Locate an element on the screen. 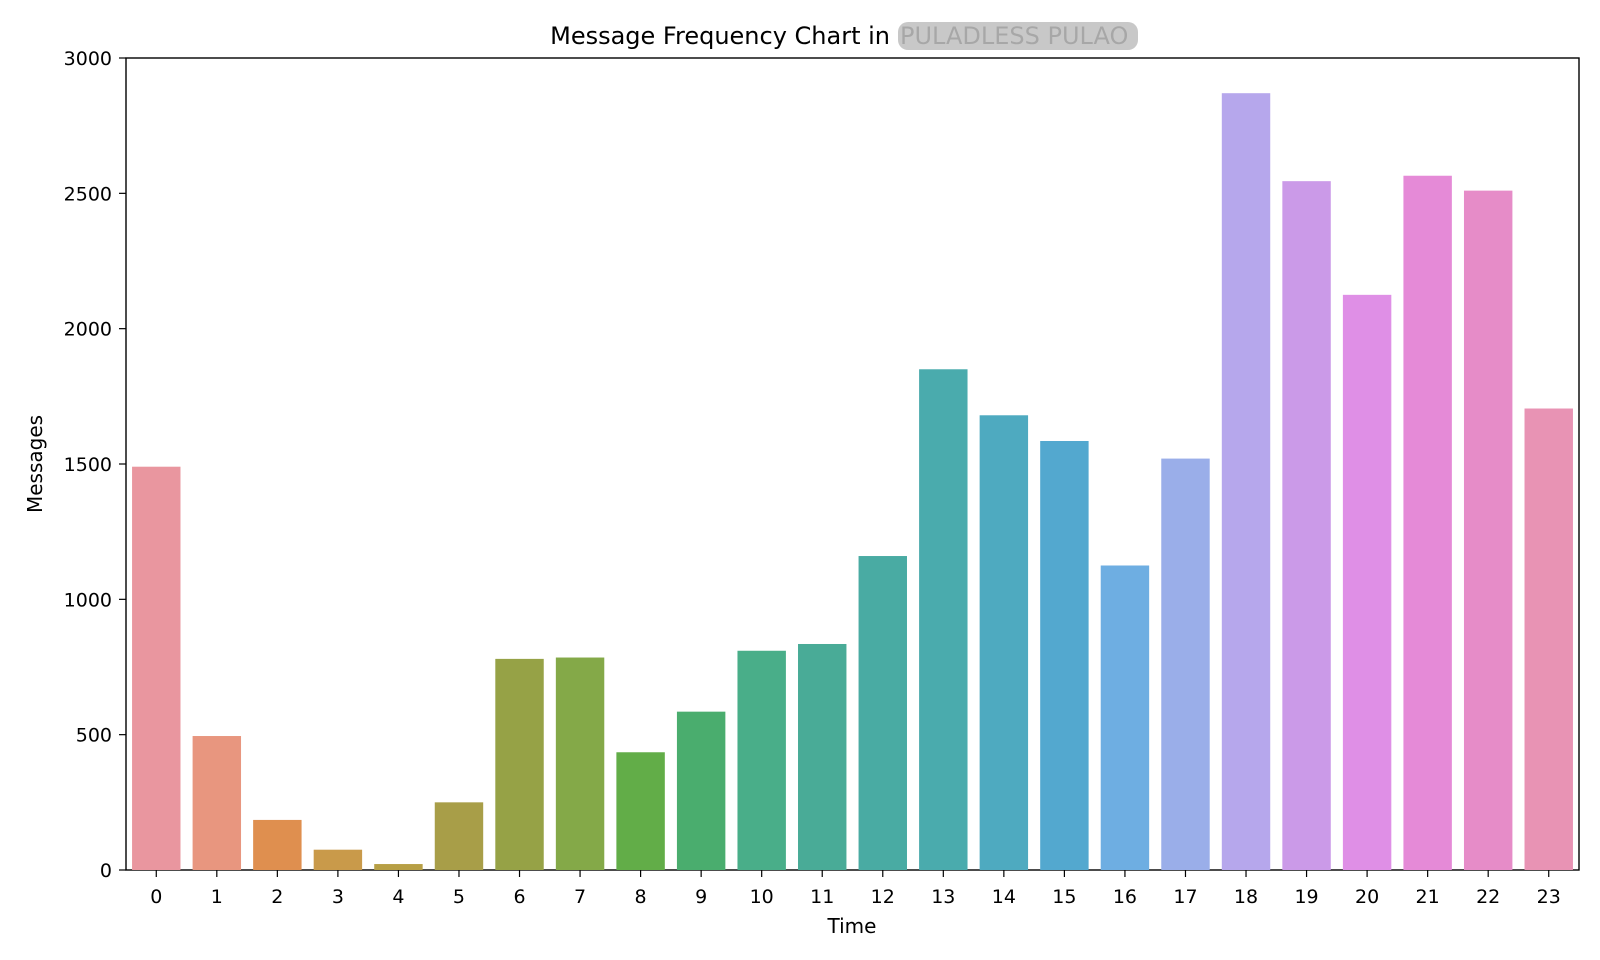  y-tick-label-2000: 2000 is located at coordinates (88, 330).